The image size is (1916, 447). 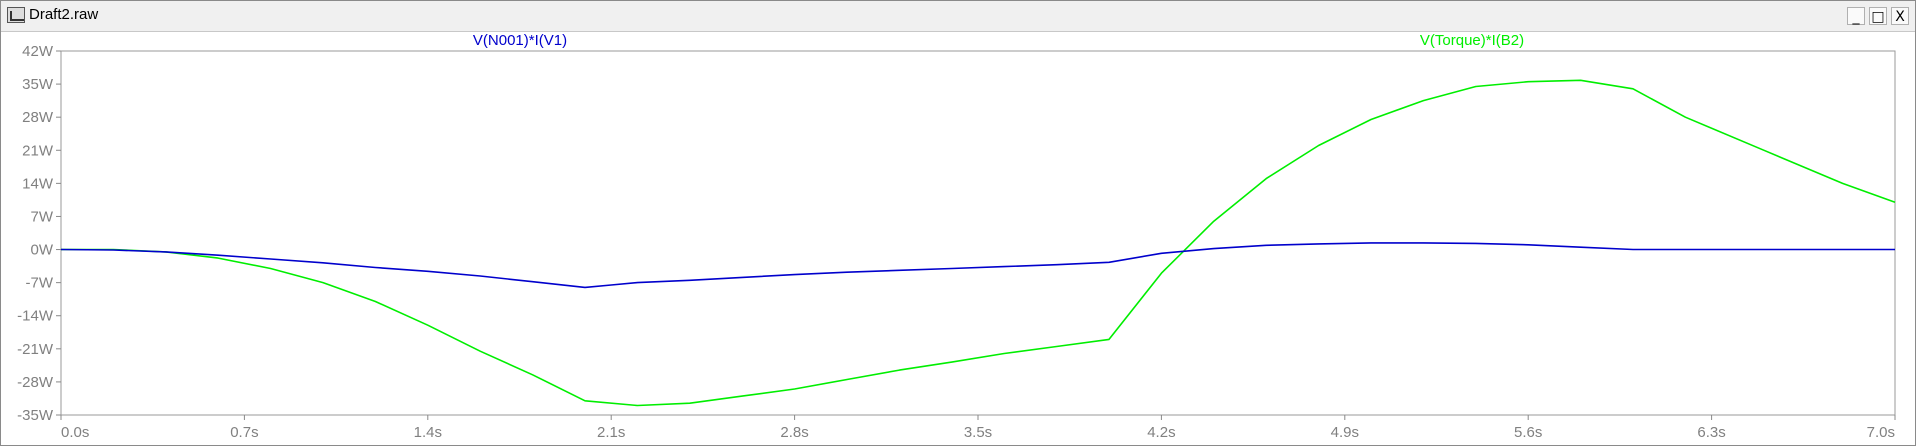 What do you see at coordinates (35, 316) in the screenshot?
I see `y-tick-label: -14W` at bounding box center [35, 316].